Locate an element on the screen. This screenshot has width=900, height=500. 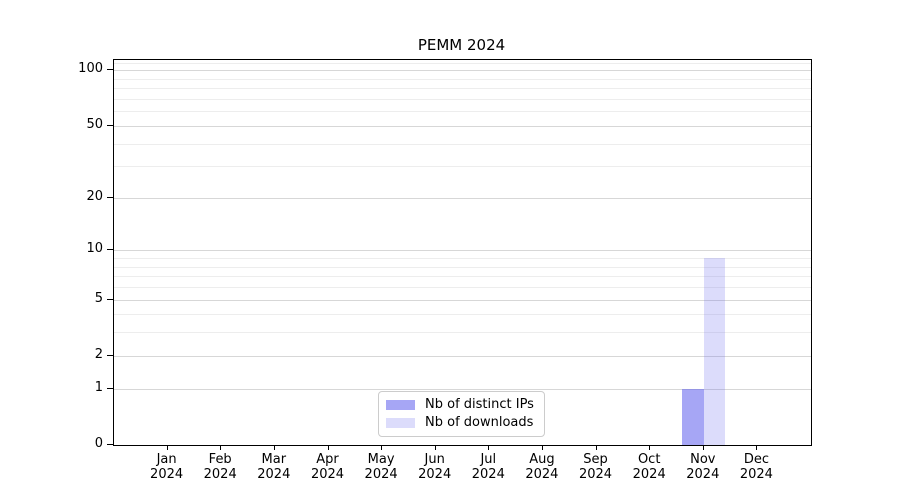
legend: Nb of distinct IPs Nb of downloads is located at coordinates (461, 414).